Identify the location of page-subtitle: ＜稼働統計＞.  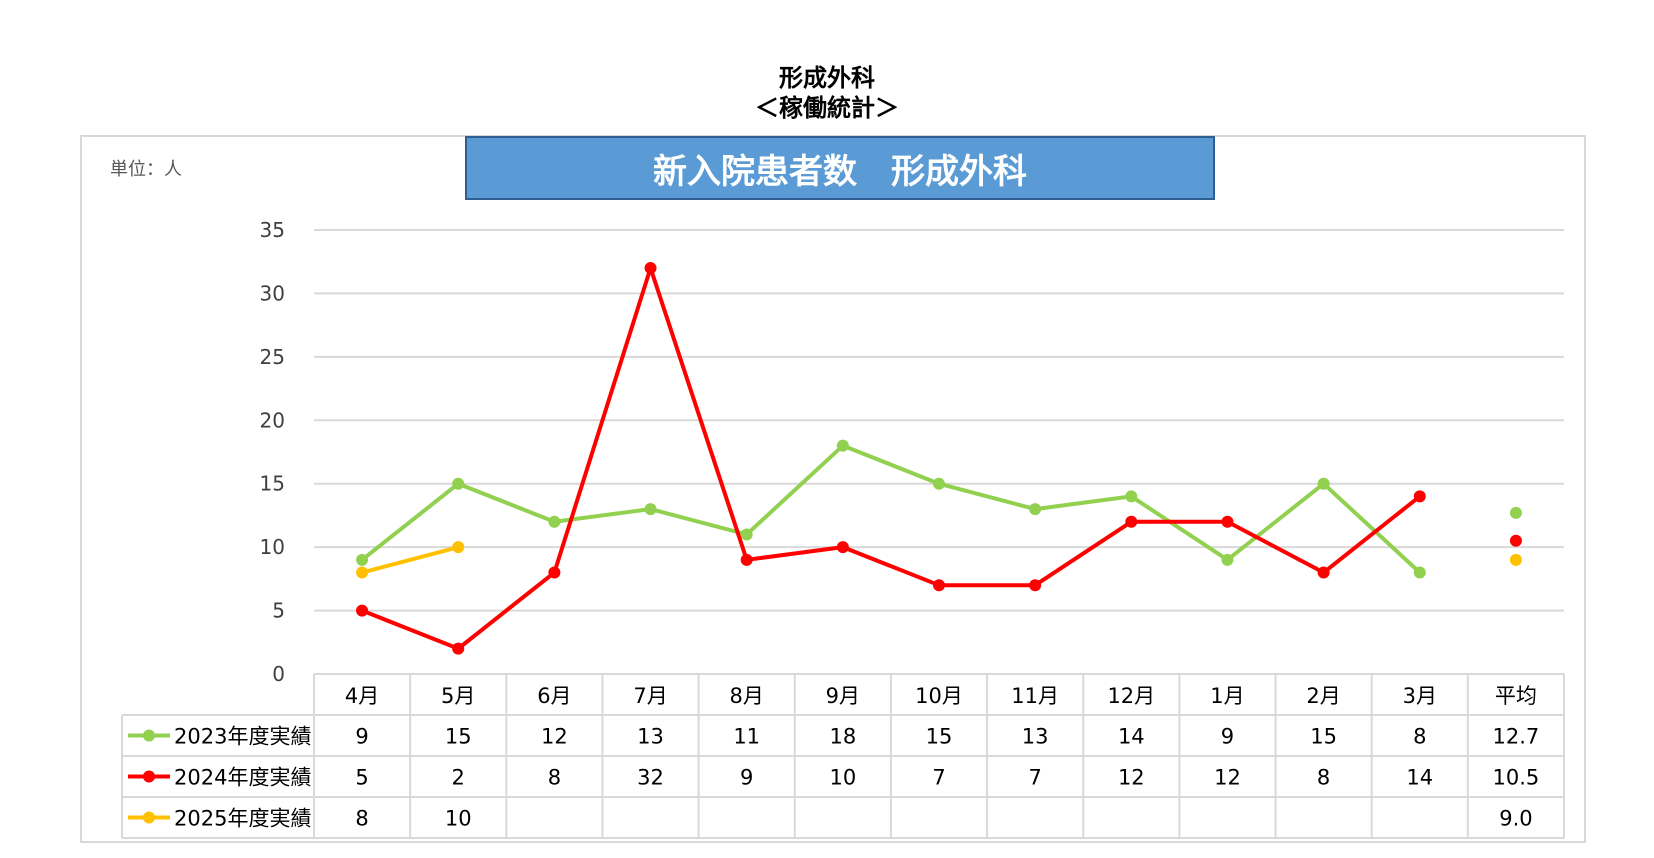
(827, 108).